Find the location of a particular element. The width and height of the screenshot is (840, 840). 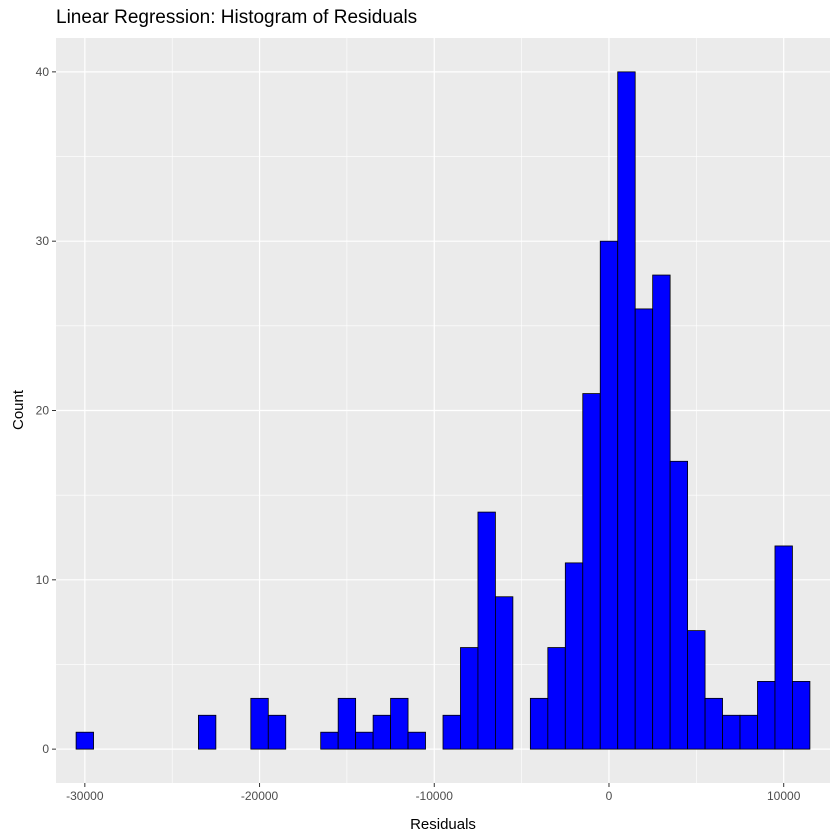

x-tick-label: -30000 is located at coordinates (85, 796).